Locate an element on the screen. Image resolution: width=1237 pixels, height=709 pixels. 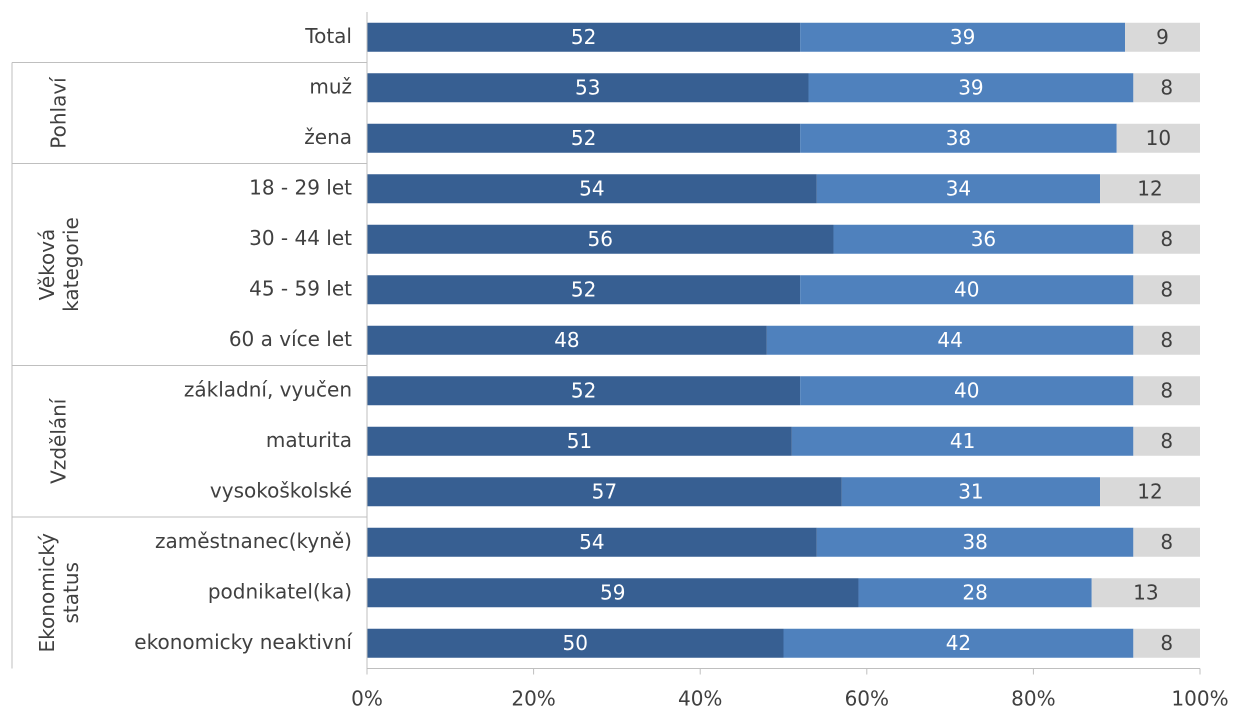
group-label-line: kategorie is located at coordinates (71, 264).